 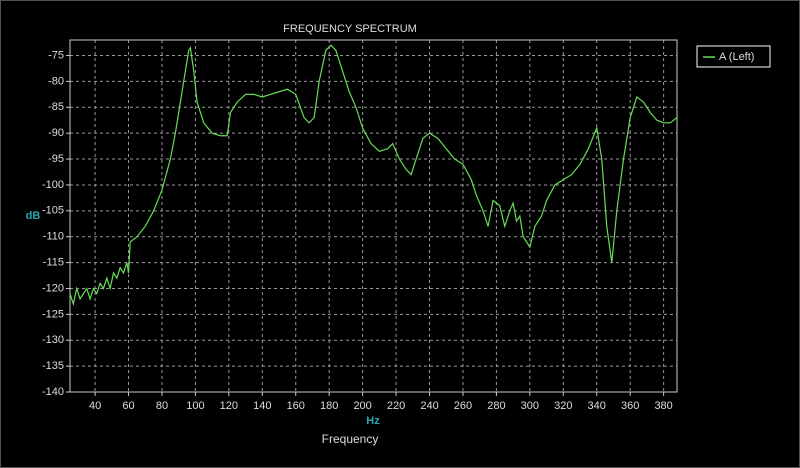 What do you see at coordinates (350, 439) in the screenshot?
I see `footer-label: Frequency` at bounding box center [350, 439].